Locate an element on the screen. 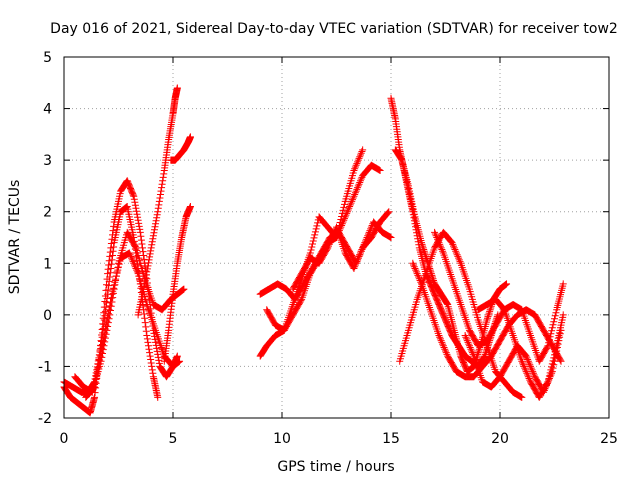 The width and height of the screenshot is (640, 480). x-tick-label: 20 is located at coordinates (500, 439).